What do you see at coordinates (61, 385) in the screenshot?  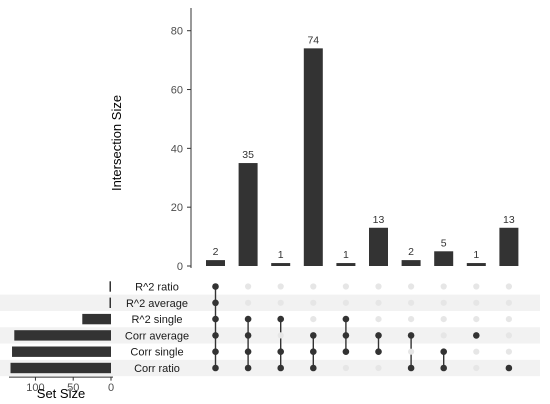 I see `set-size-axis: 100 50 0` at bounding box center [61, 385].